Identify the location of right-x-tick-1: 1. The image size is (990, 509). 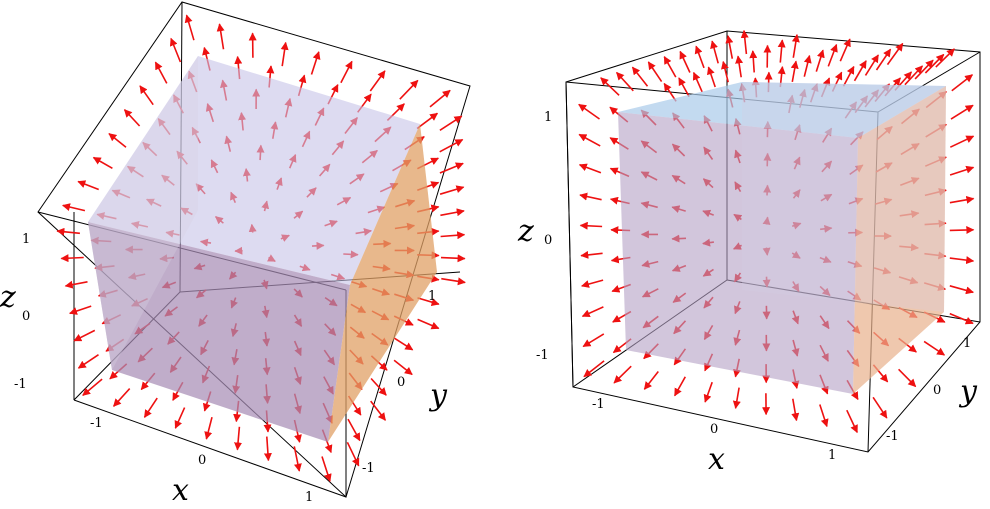
(832, 455).